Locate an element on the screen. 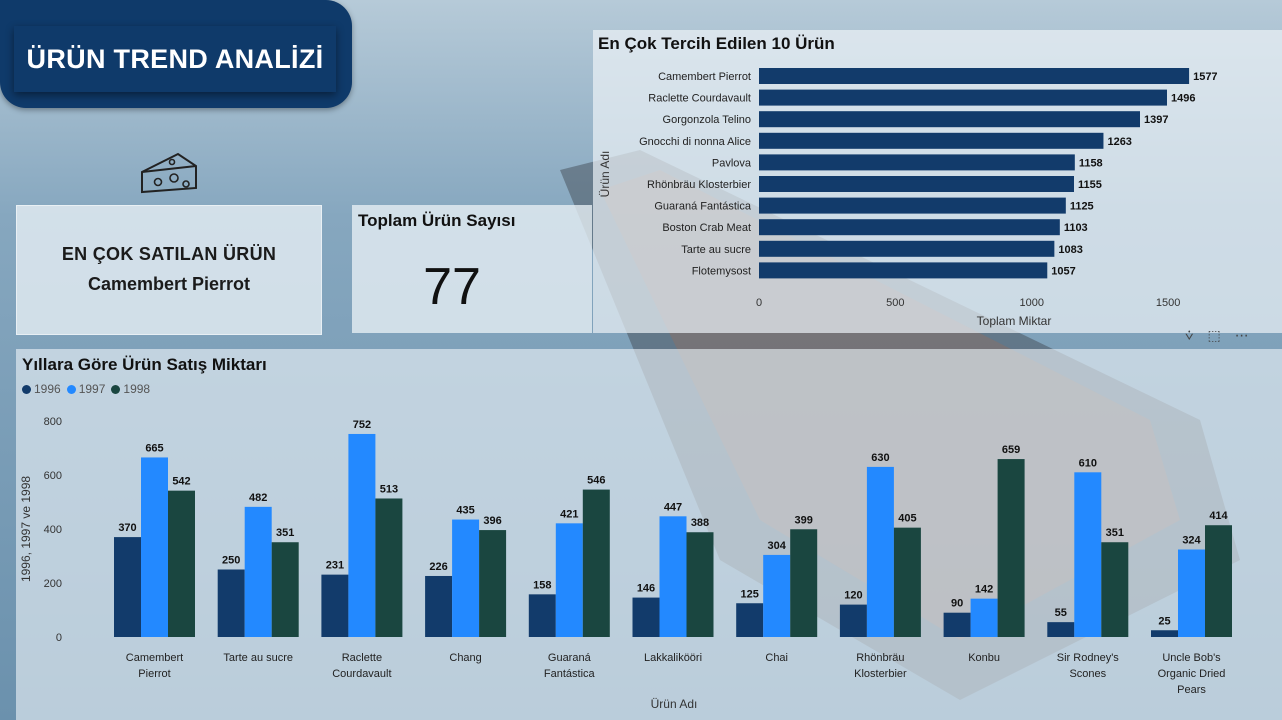 The height and width of the screenshot is (720, 1282). legend-label: 1996 is located at coordinates (47, 389).